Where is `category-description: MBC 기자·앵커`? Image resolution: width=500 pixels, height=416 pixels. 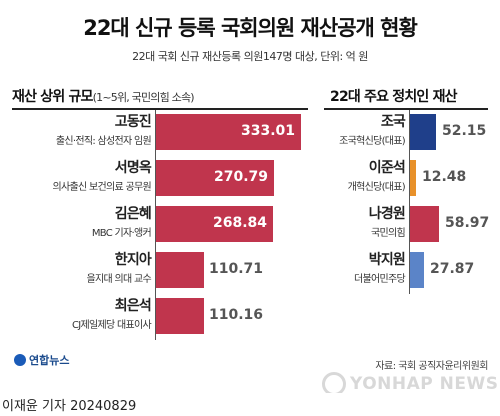 category-description: MBC 기자·앵커 is located at coordinates (121, 233).